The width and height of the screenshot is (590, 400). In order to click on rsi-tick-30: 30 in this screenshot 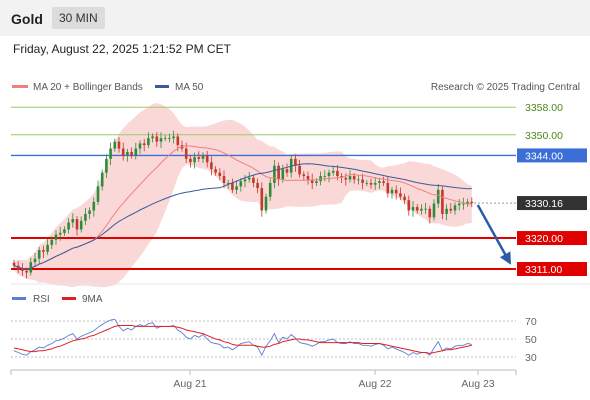, I will do `click(531, 358)`.